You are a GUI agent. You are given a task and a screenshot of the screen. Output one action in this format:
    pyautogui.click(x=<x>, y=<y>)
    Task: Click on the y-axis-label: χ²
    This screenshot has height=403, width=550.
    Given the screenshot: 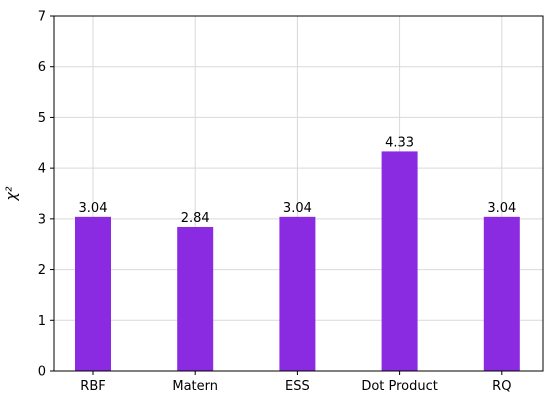 What is the action you would take?
    pyautogui.click(x=12, y=193)
    